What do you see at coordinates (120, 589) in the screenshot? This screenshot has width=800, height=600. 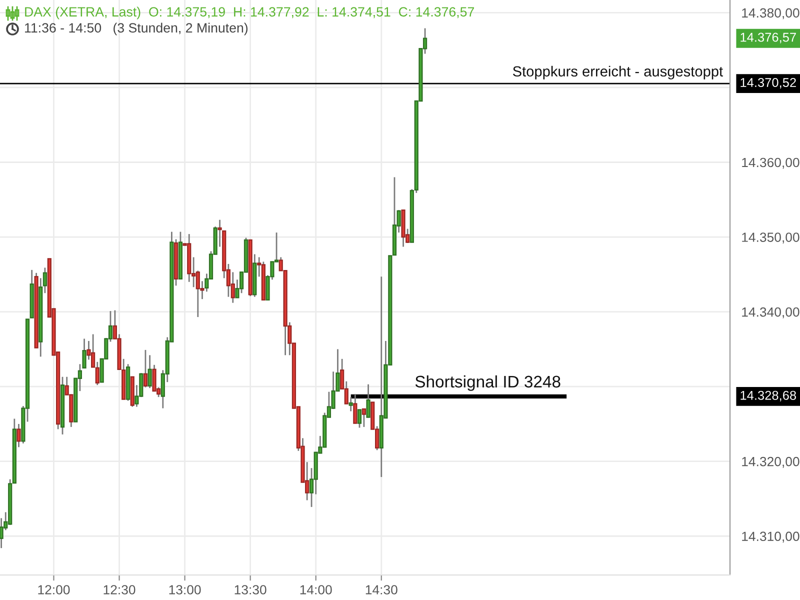 I see `x-tick-label: 12:30` at bounding box center [120, 589].